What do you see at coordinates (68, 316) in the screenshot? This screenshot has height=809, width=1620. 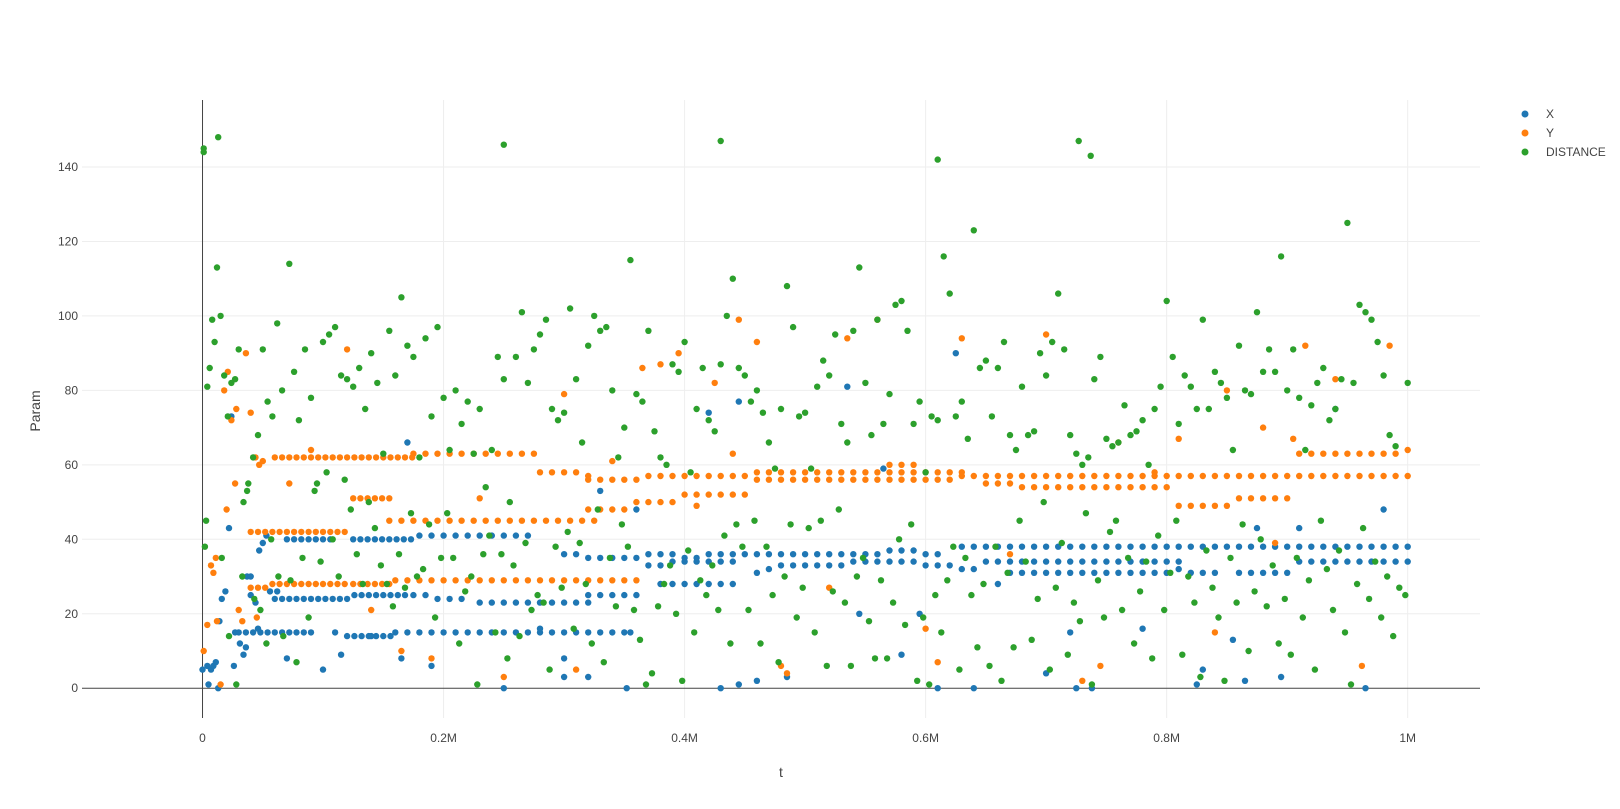 I see `y-tick-label: 100` at bounding box center [68, 316].